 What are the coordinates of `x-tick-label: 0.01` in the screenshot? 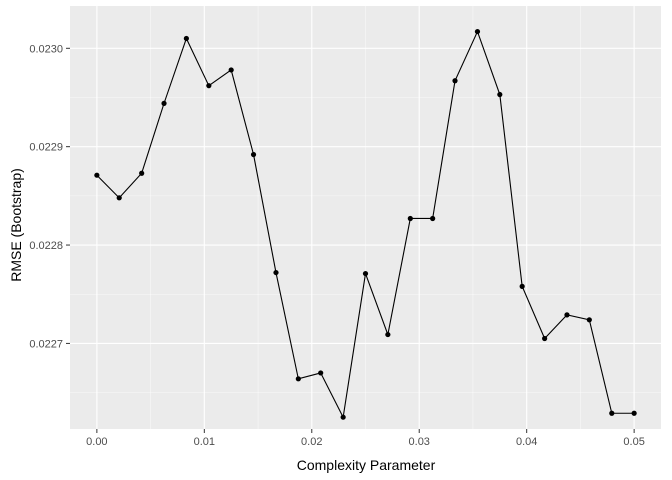 It's located at (204, 442).